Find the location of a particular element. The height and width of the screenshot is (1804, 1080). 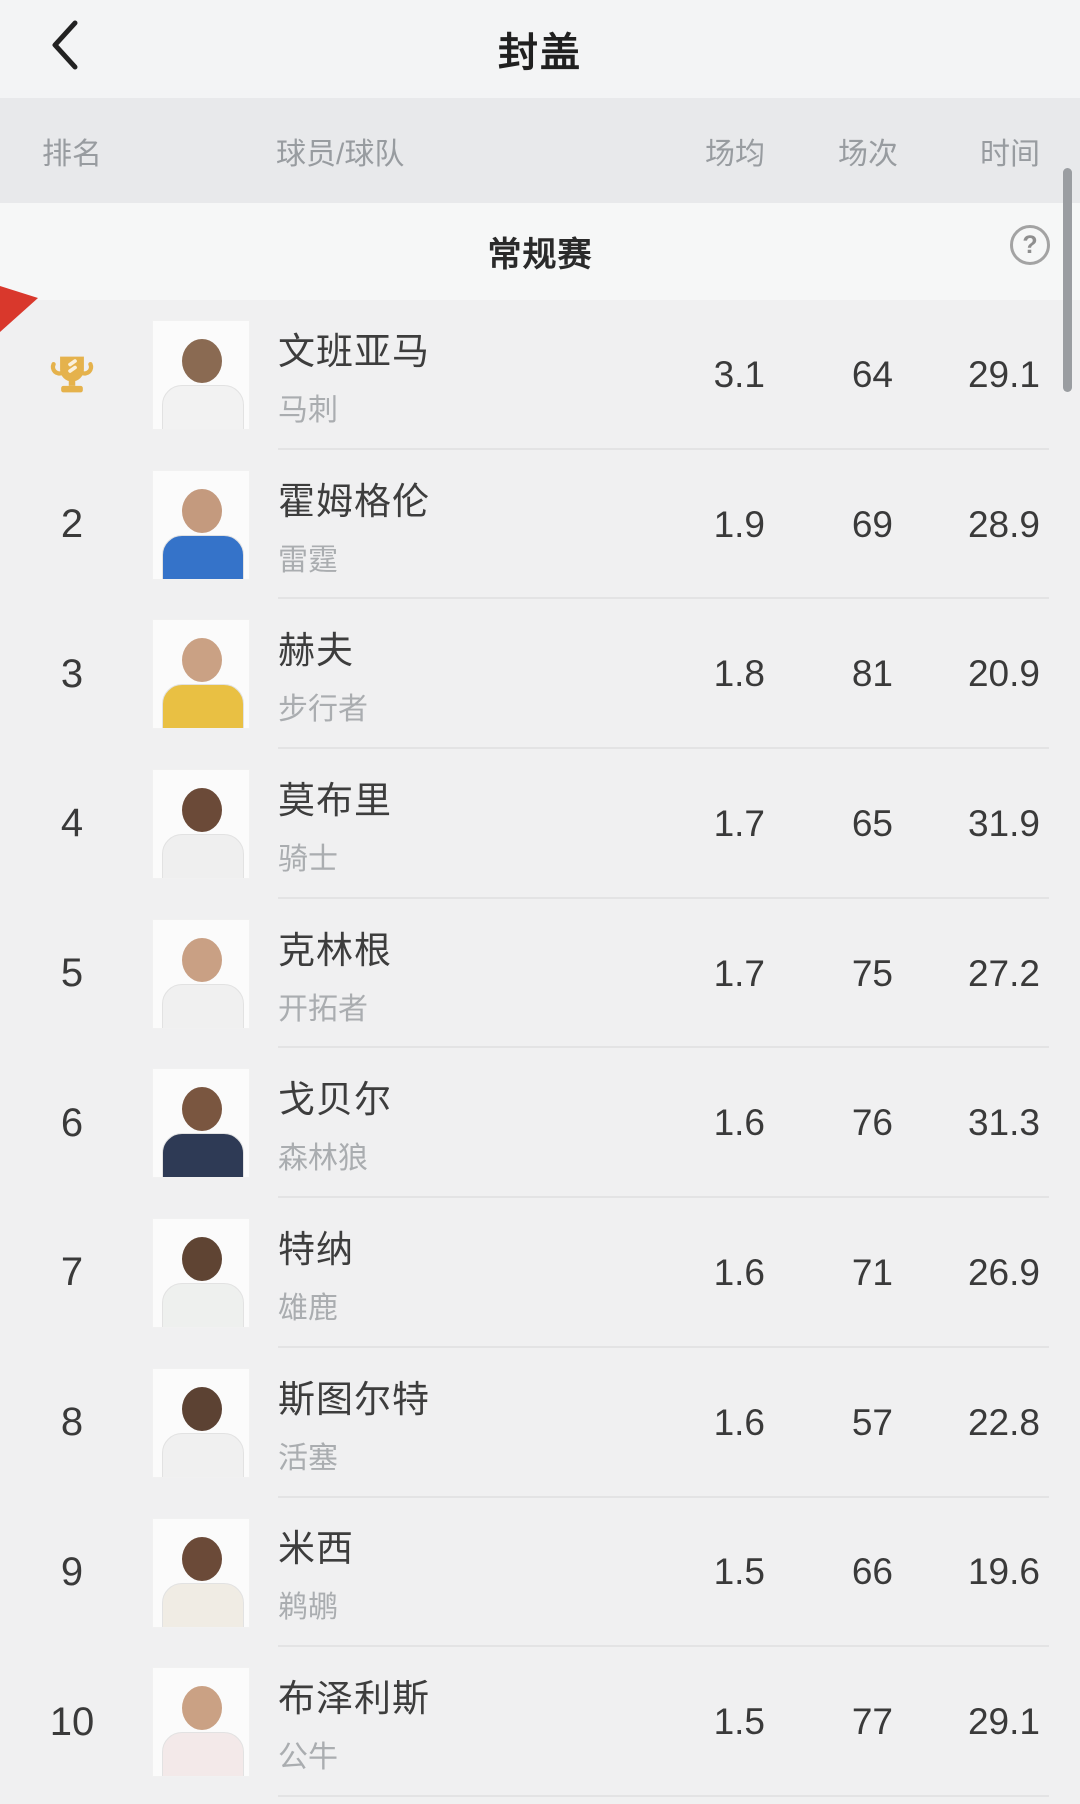

table-row: 10 布泽利斯 公牛 1.5 77 29.1 is located at coordinates (540, 1722).